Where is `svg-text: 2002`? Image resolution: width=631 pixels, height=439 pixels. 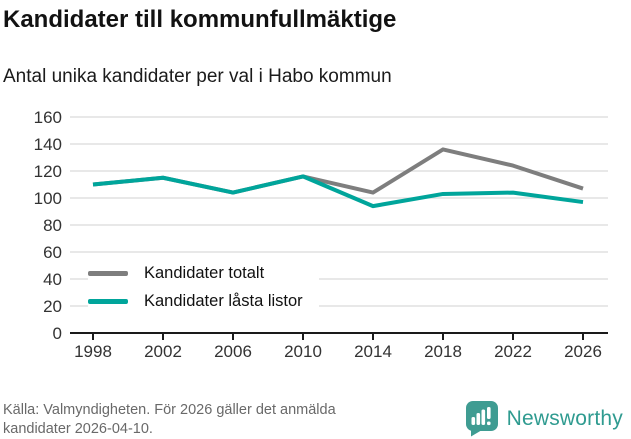
svg-text: 2002 is located at coordinates (163, 351).